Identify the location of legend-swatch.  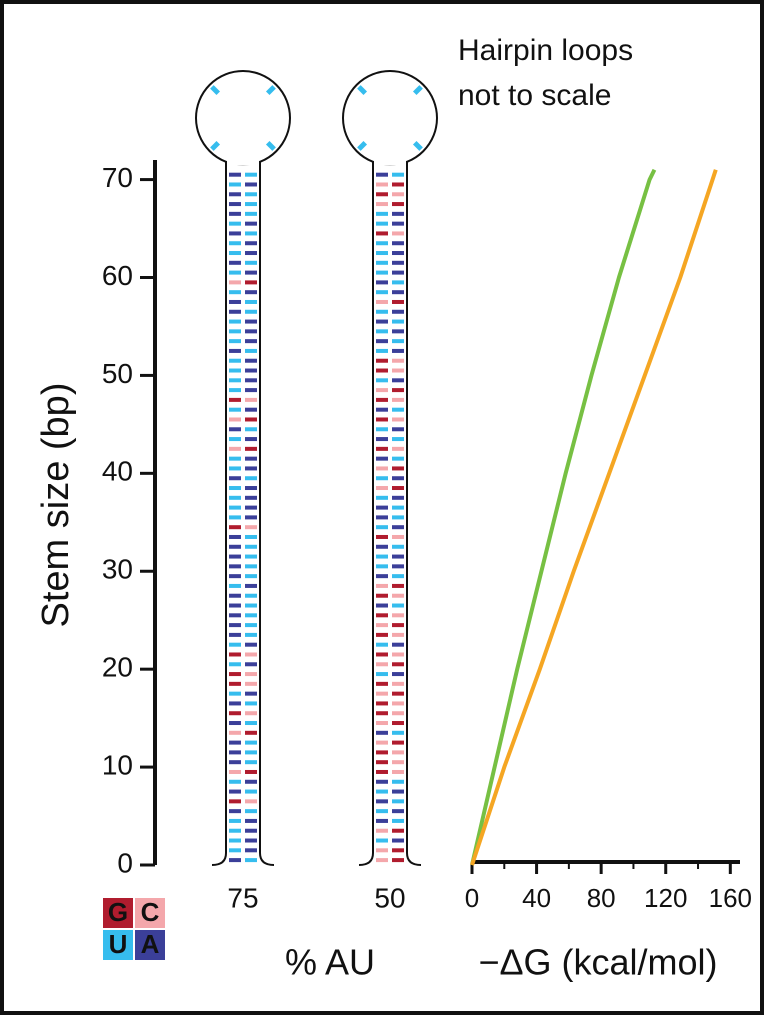
(150, 913).